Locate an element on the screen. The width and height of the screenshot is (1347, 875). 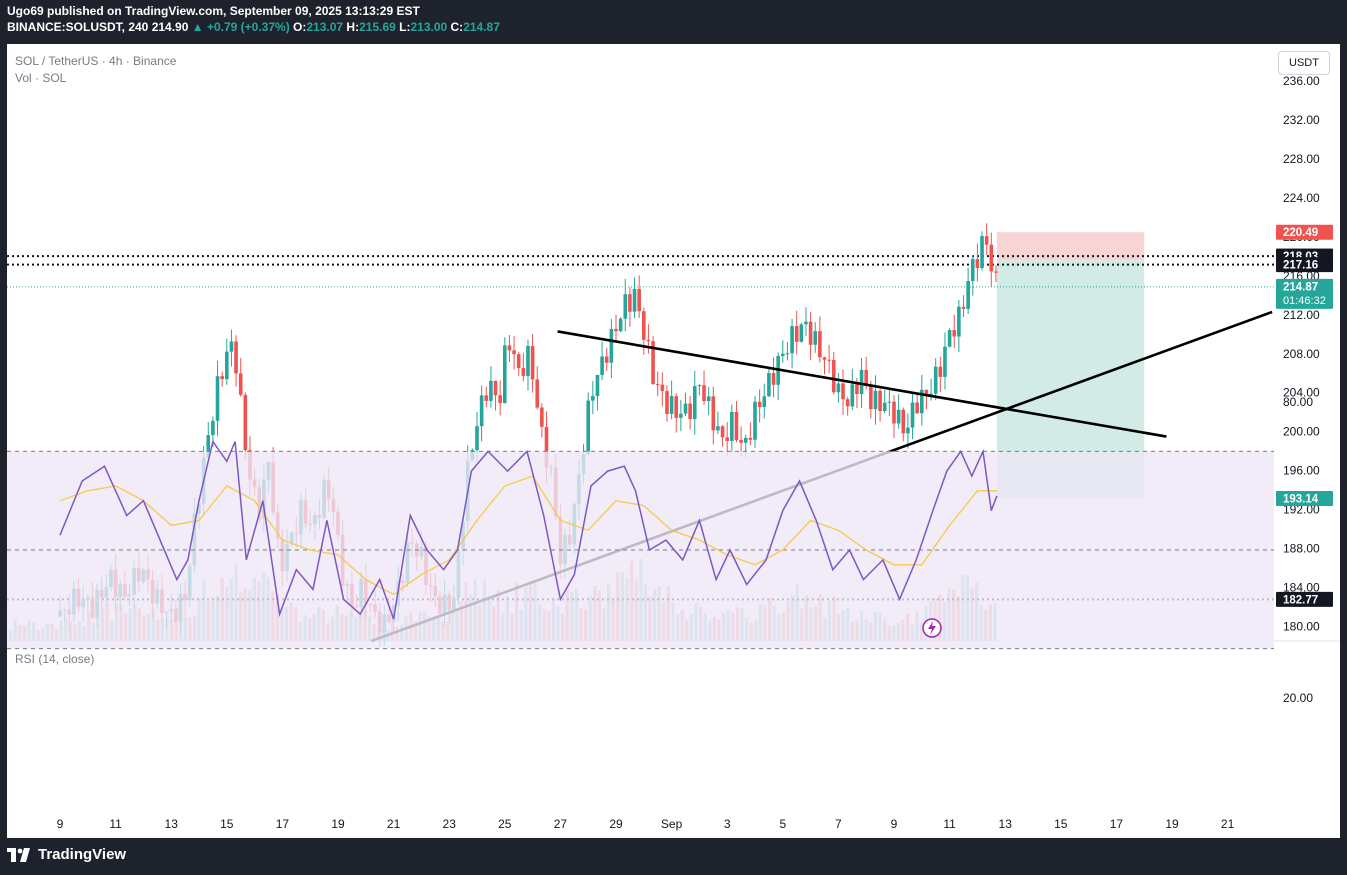
rsi-ma-line is located at coordinates (528, 535).